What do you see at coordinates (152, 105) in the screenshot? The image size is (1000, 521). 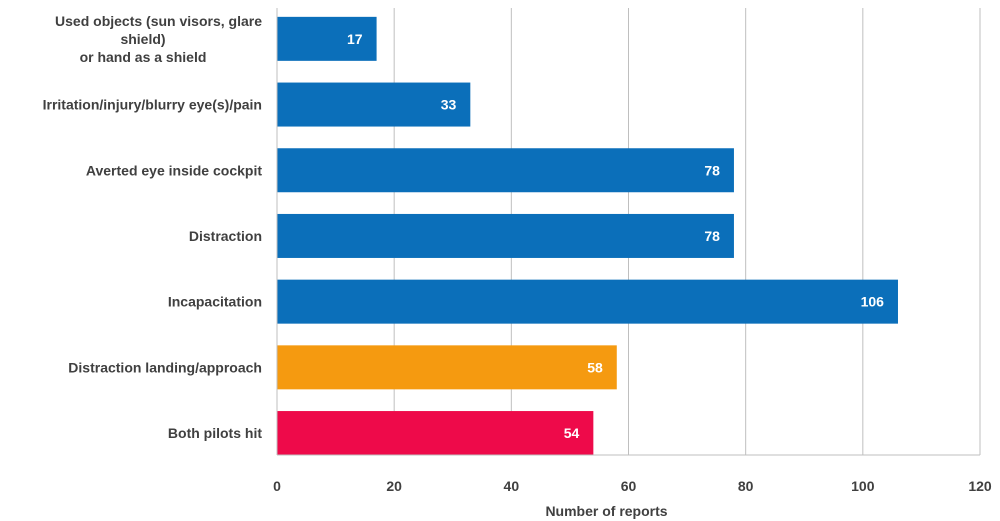 I see `category-label: Irritation/injury/blurry eye(s)/pain` at bounding box center [152, 105].